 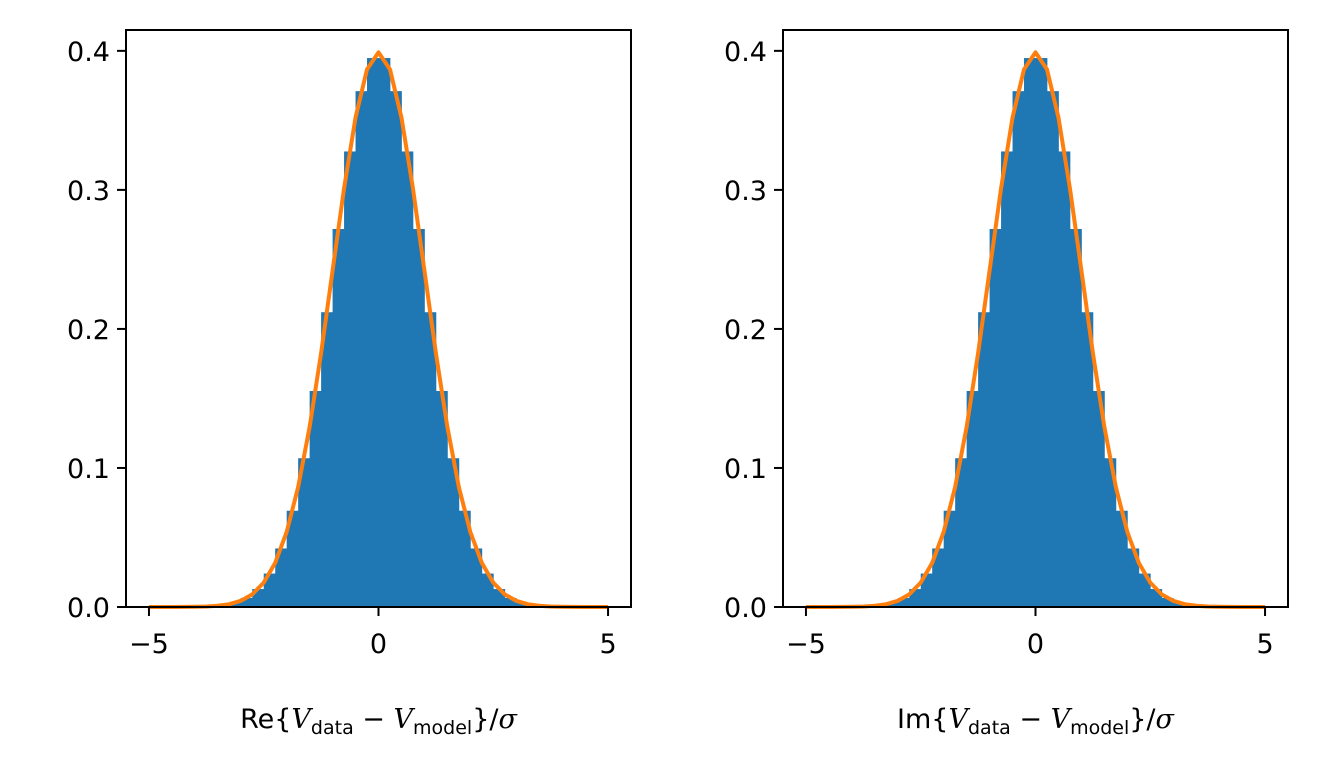 What do you see at coordinates (88, 330) in the screenshot?
I see `left-y-tick-label: 0.2` at bounding box center [88, 330].